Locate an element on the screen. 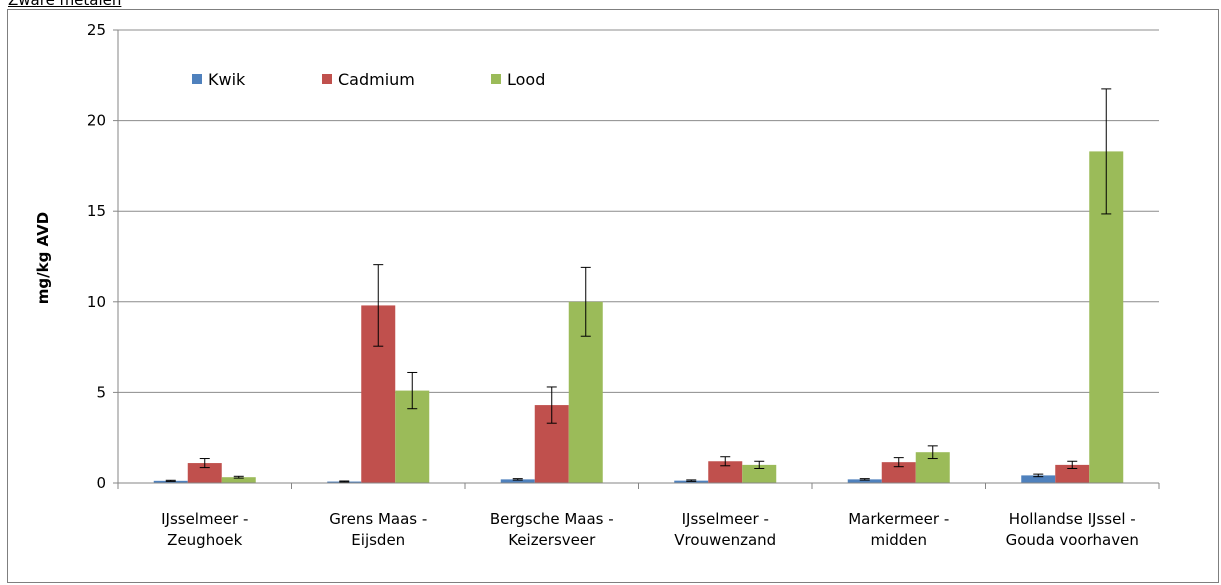 The height and width of the screenshot is (585, 1221). legend-swatch-cadmium is located at coordinates (327, 79).